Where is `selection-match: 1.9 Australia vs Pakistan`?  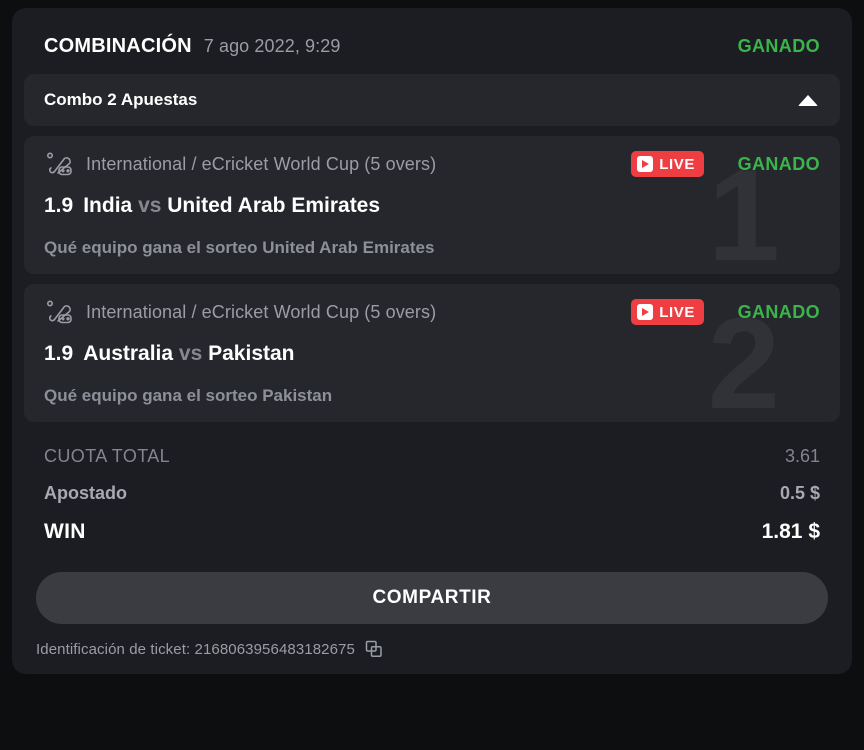
selection-match: 1.9 Australia vs Pakistan is located at coordinates (432, 354).